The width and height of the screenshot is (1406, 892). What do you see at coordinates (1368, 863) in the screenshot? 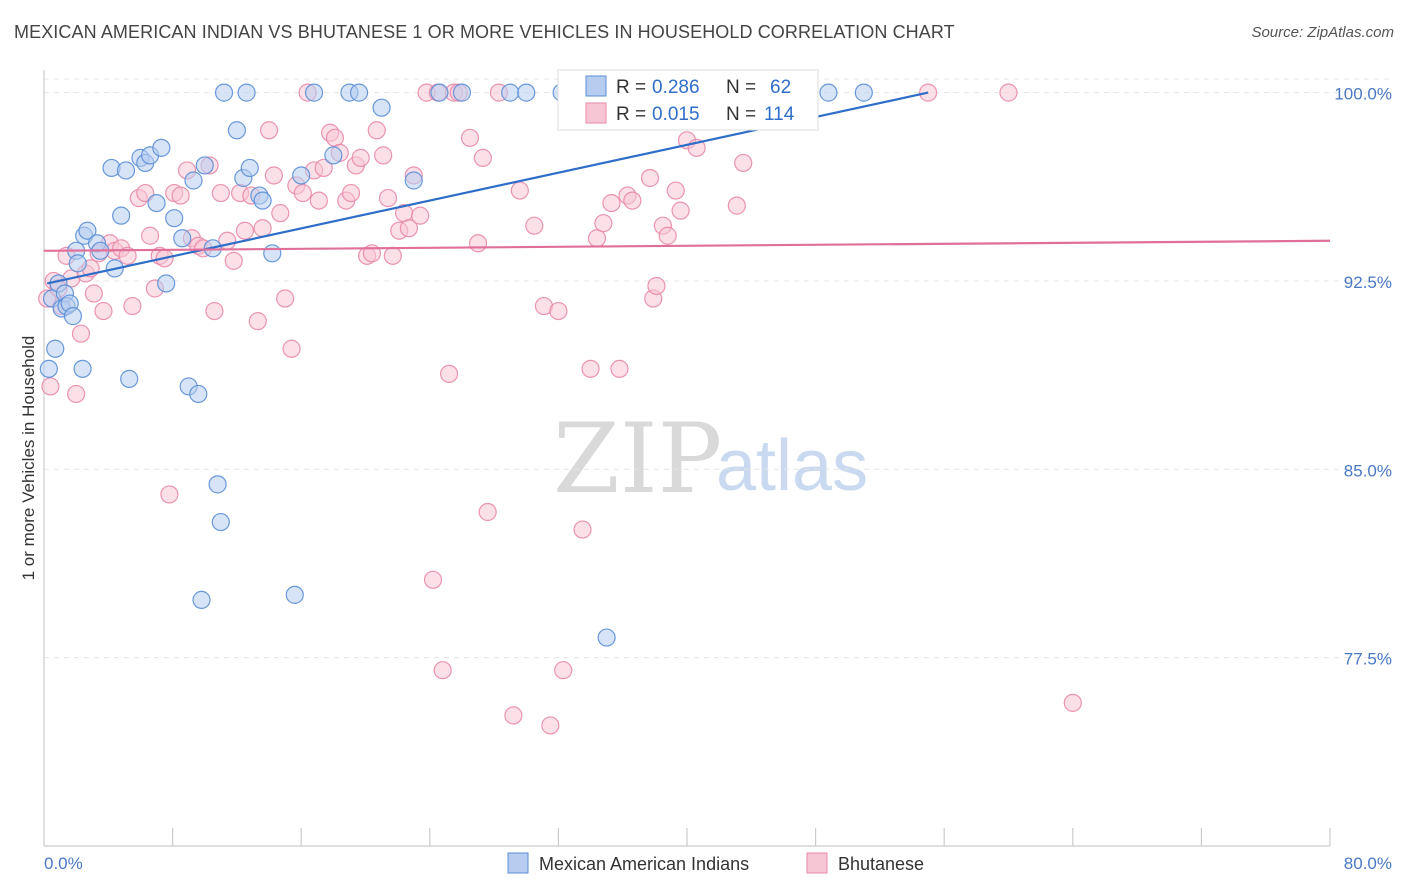
I see `x-tick-label-max: 80.0%` at bounding box center [1368, 863].